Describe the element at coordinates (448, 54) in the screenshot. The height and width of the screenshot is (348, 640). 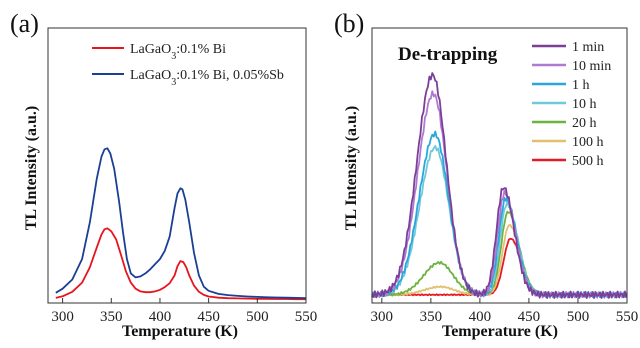
I see `de-trapping-annotation: De-trapping` at that location.